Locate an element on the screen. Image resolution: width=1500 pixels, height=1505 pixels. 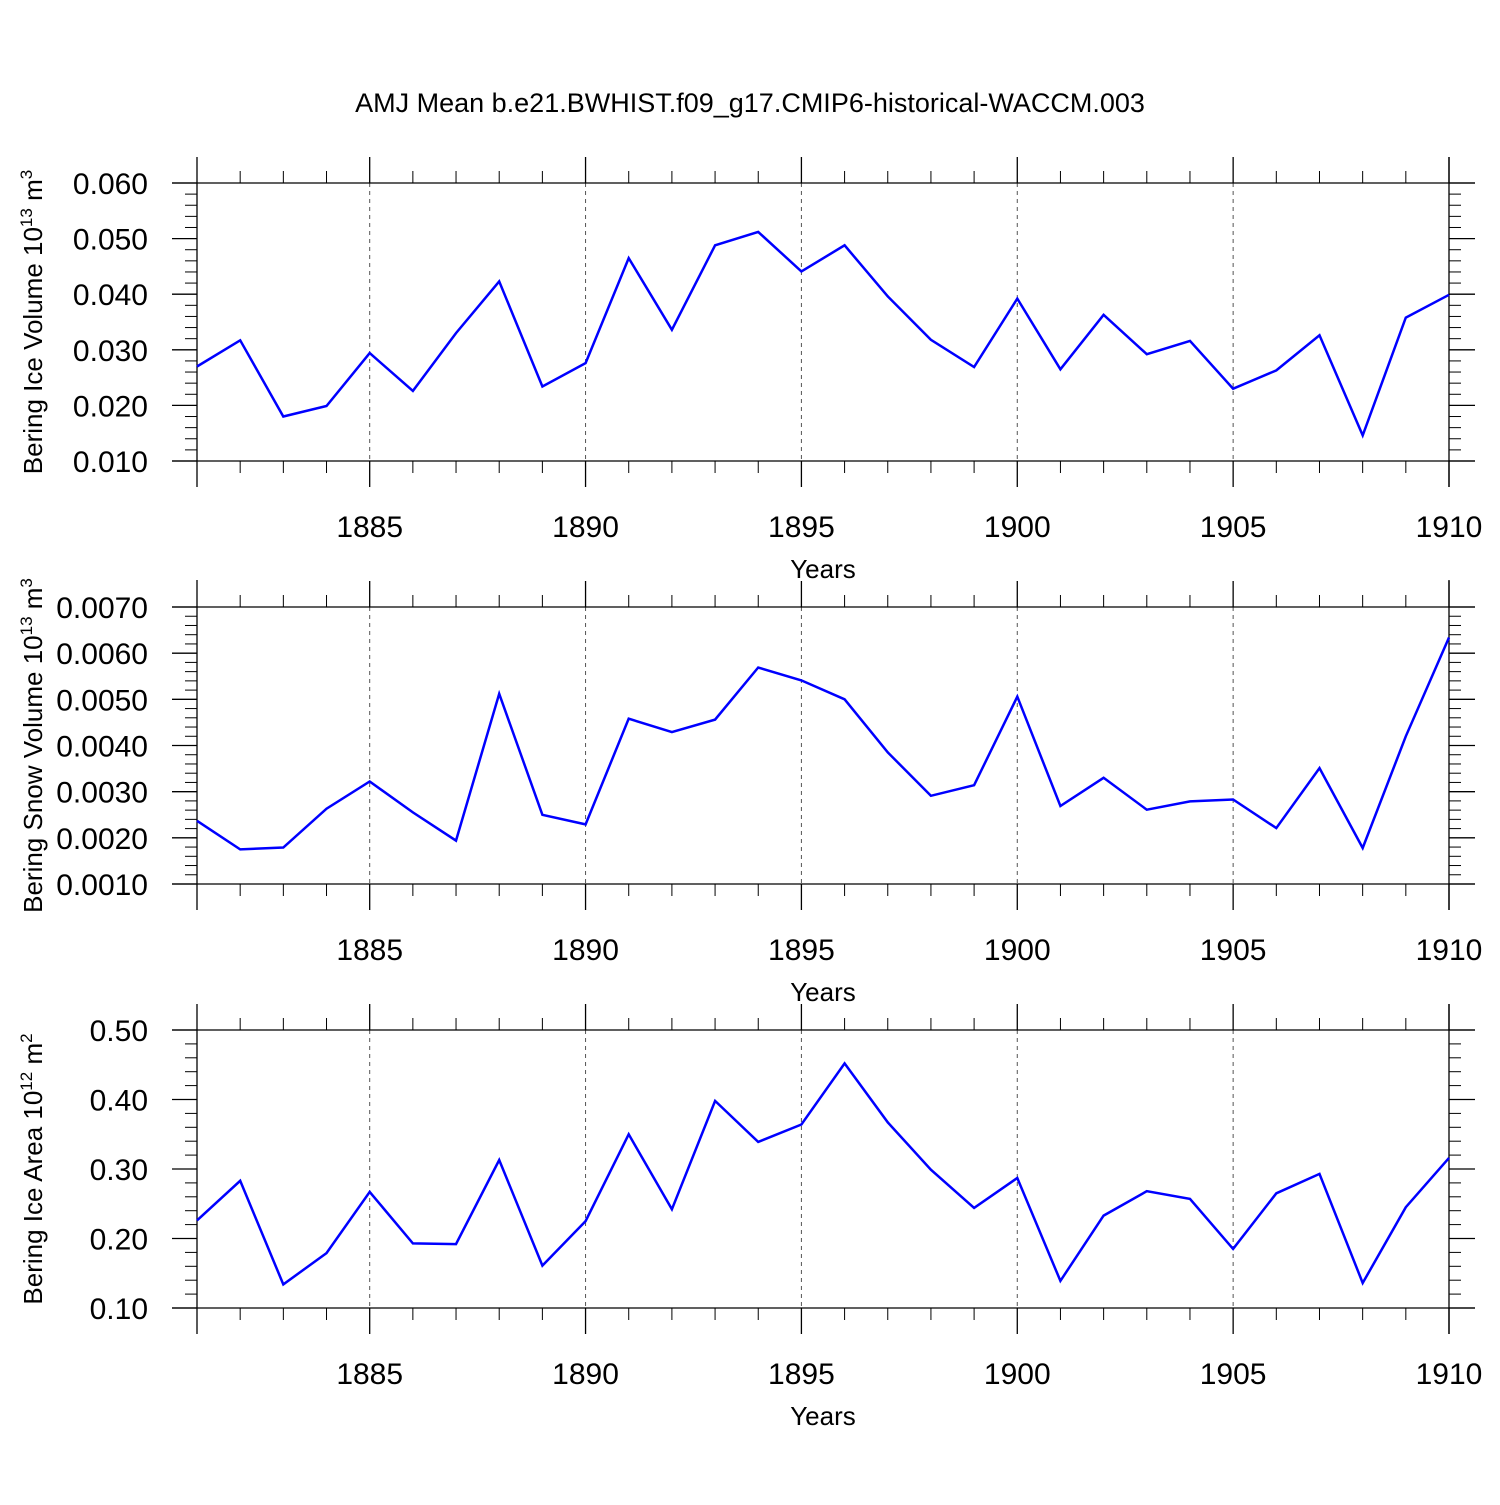
y-axis-label: Bering Snow Volume 1013 m3 is located at coordinates (32, 745).